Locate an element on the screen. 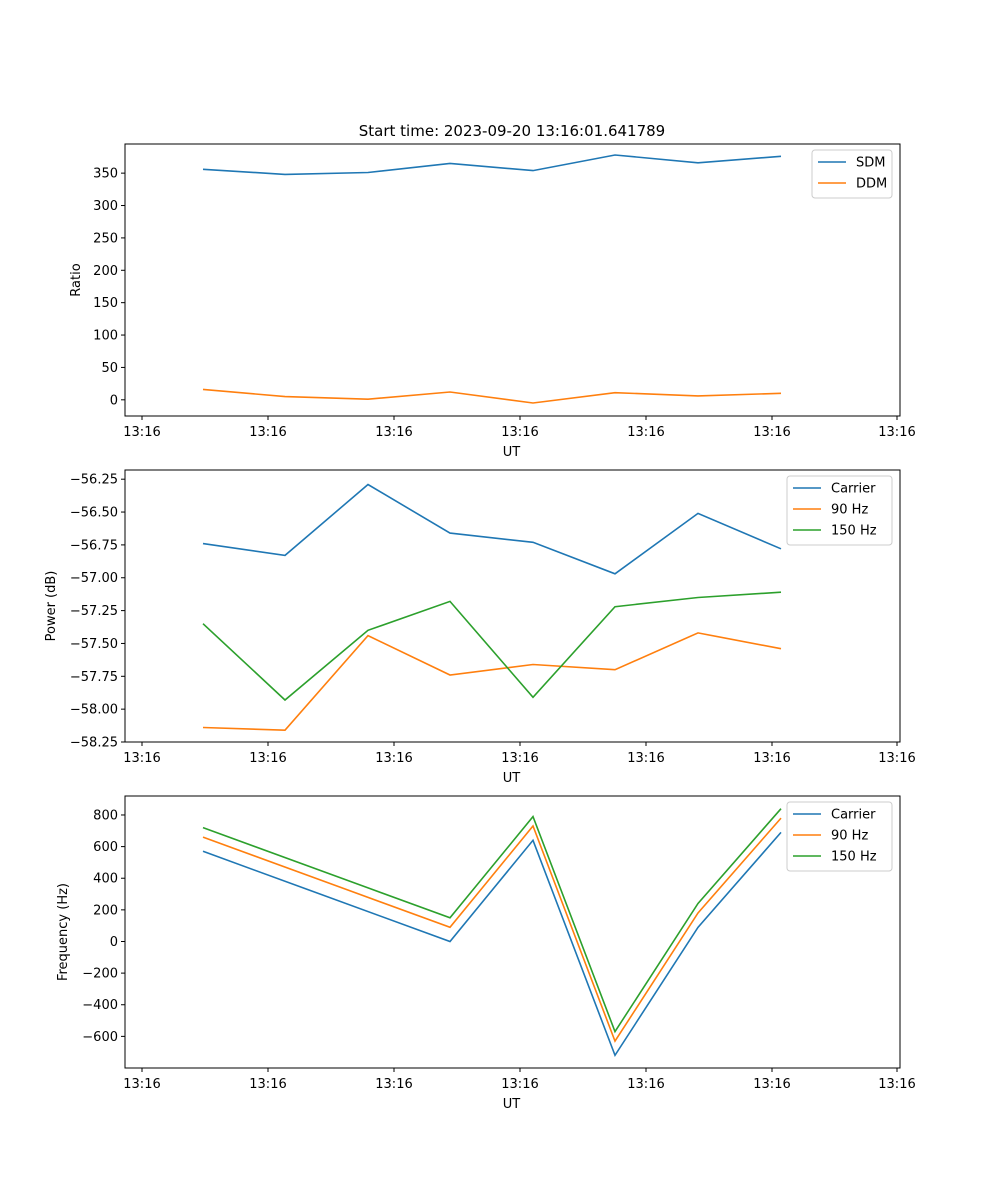  y-tick-label: −600 is located at coordinates (100, 1037).